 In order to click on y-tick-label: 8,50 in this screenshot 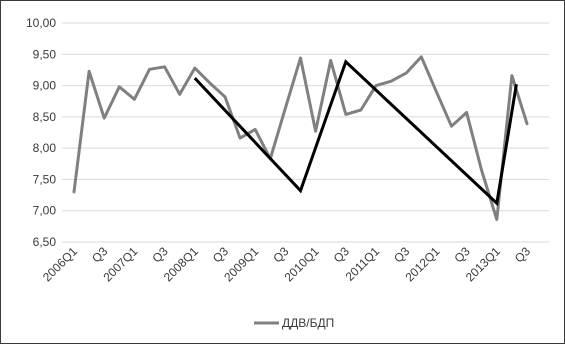, I will do `click(45, 117)`.